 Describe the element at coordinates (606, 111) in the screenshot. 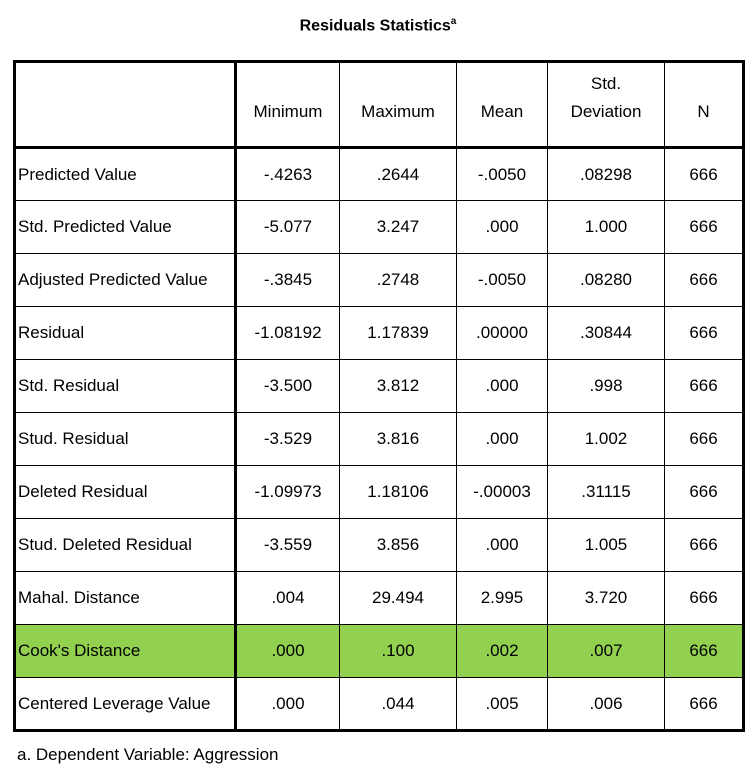

I see `header-std-line2: Deviation` at that location.